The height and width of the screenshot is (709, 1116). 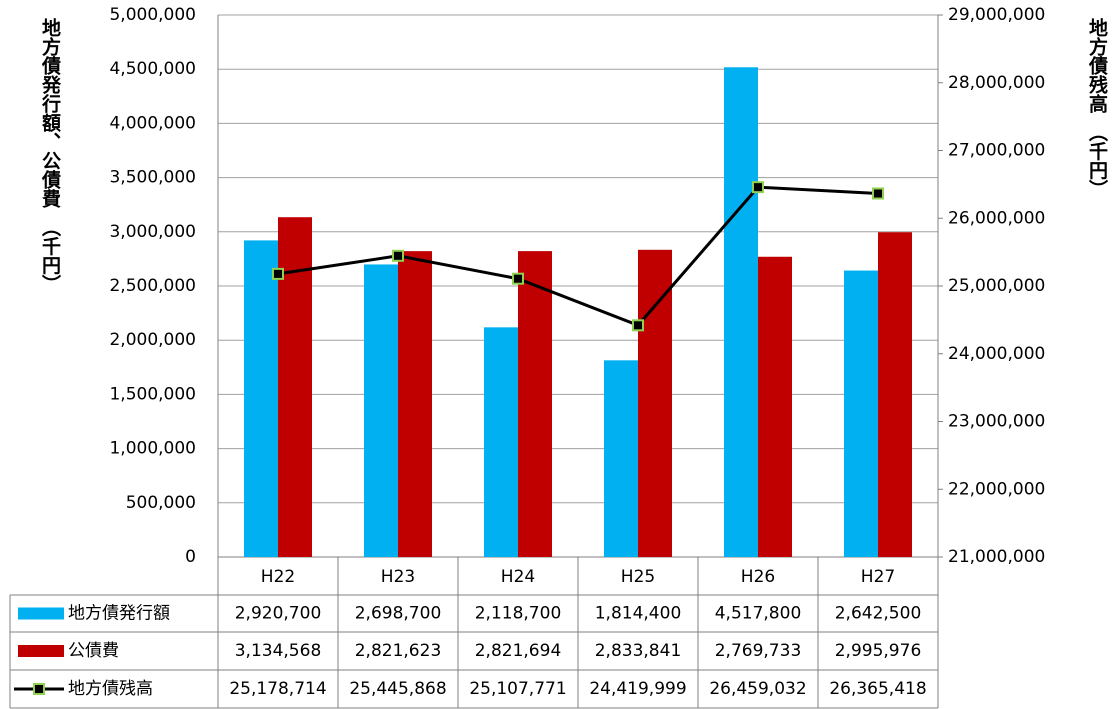 I want to click on x-tick-label: H23, so click(x=398, y=577).